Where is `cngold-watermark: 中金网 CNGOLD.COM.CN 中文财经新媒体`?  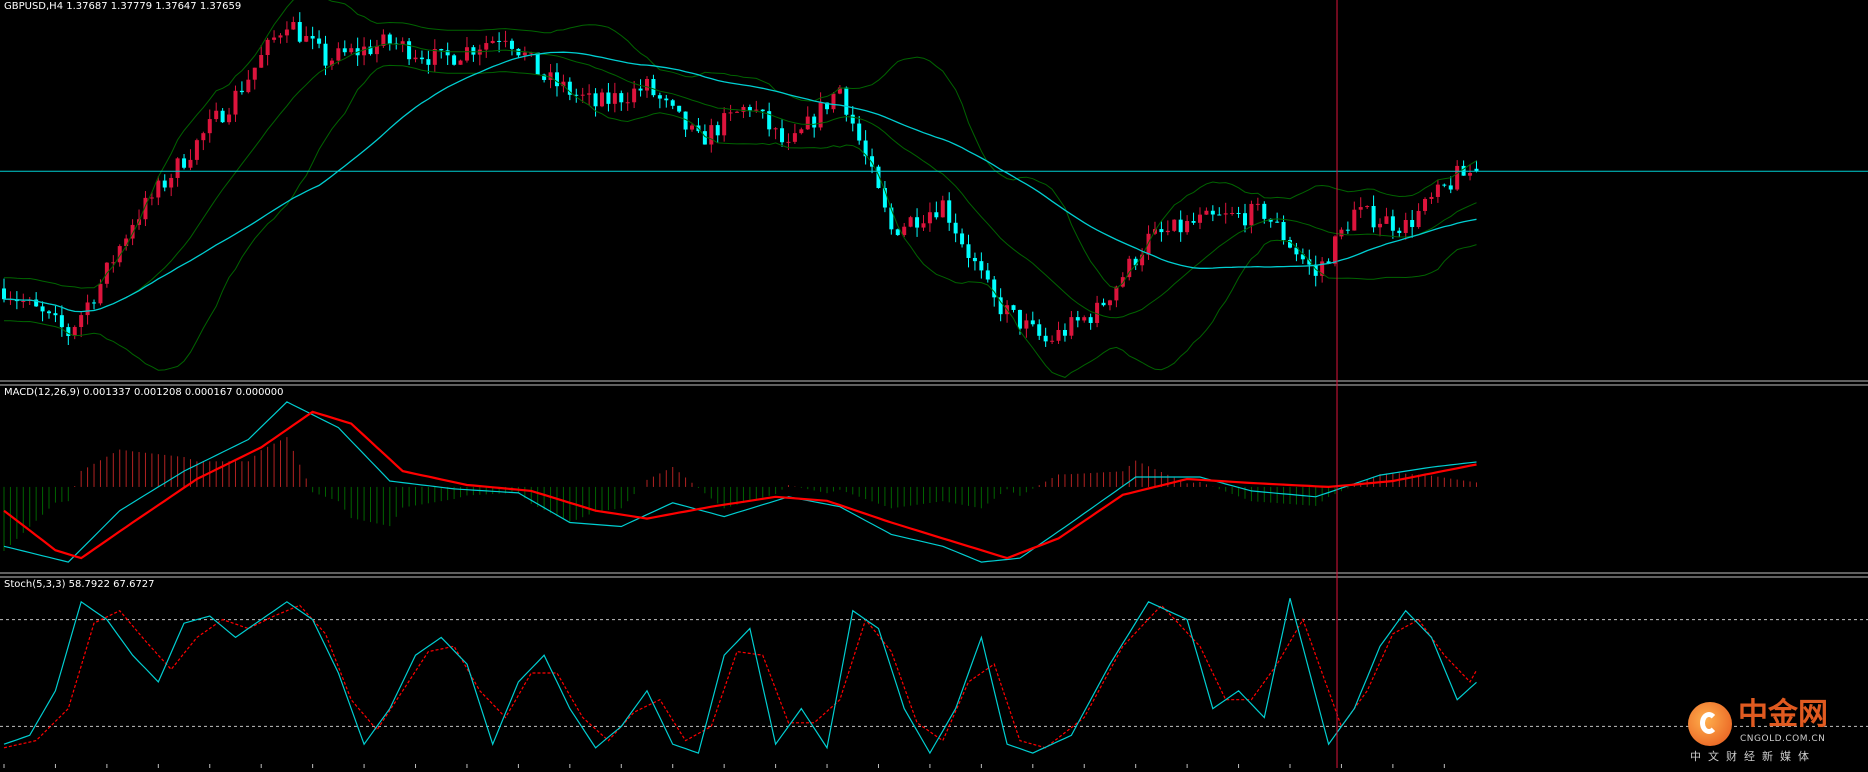
cngold-watermark: 中金网 CNGOLD.COM.CN 中文财经新媒体 is located at coordinates (1773, 730).